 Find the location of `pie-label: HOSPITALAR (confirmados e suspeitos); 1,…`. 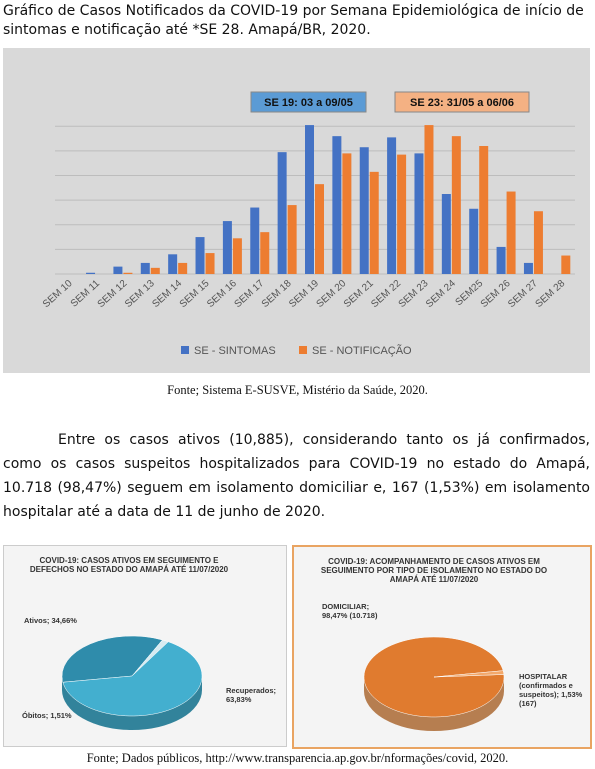

pie-label: HOSPITALAR (confirmados e suspeitos); 1,… is located at coordinates (551, 690).